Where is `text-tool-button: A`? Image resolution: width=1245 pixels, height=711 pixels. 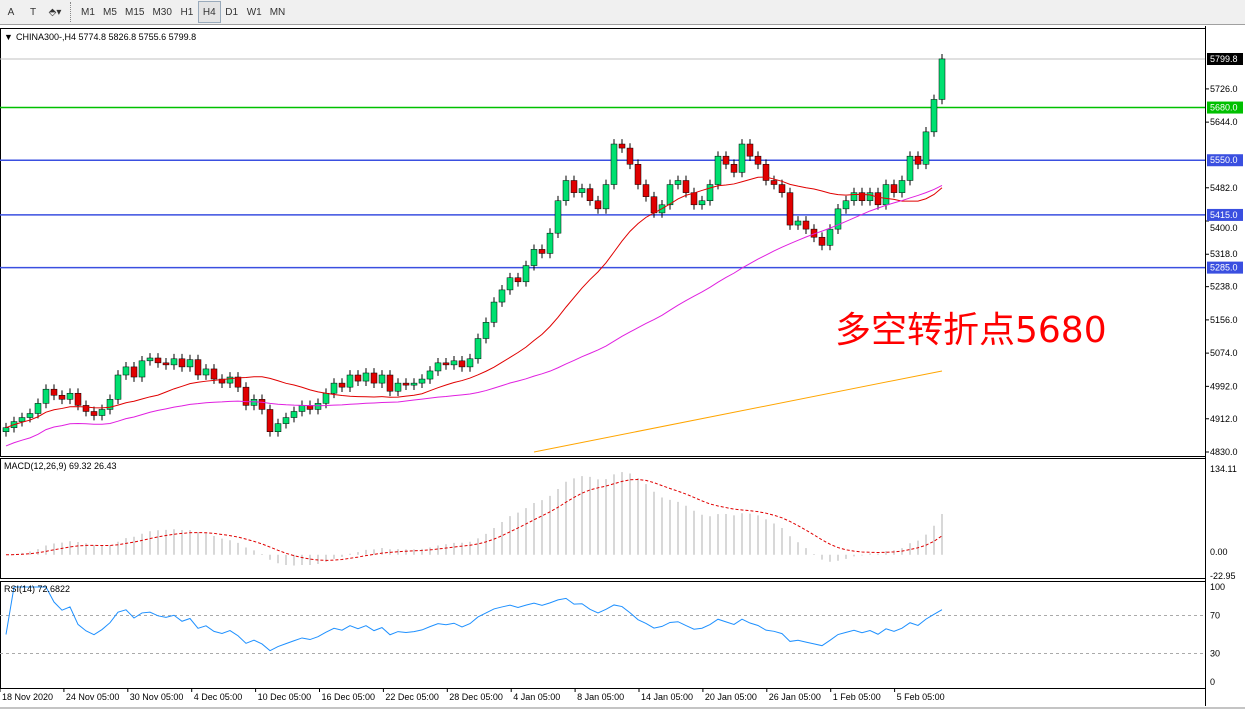 text-tool-button: A is located at coordinates (11, 12).